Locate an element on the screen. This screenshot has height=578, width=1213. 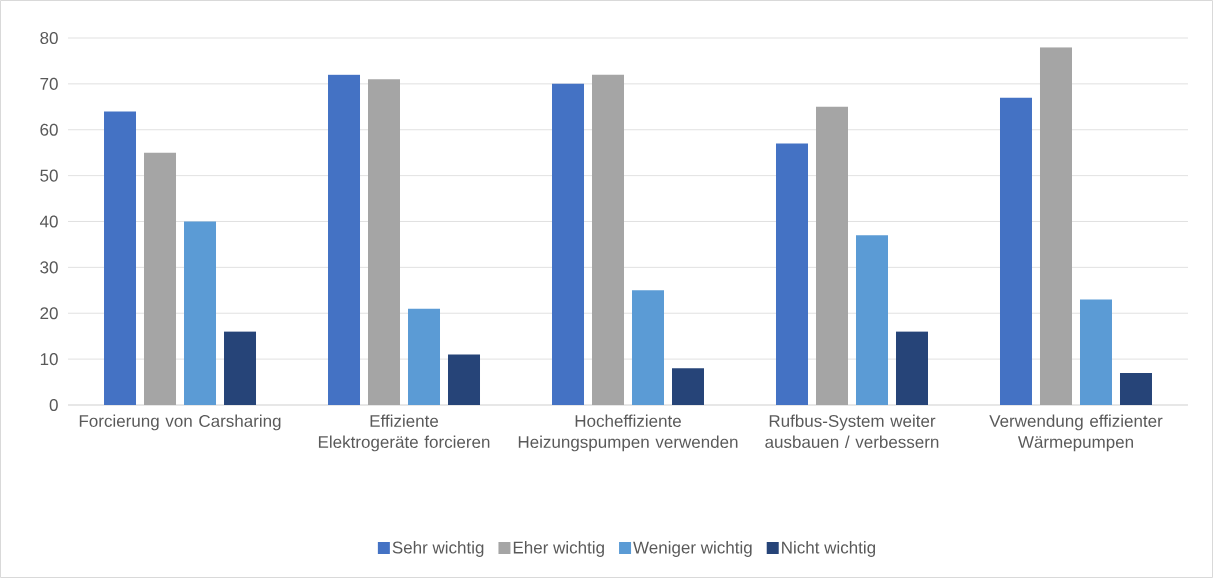
y-tick-label: 80 is located at coordinates (49, 38).